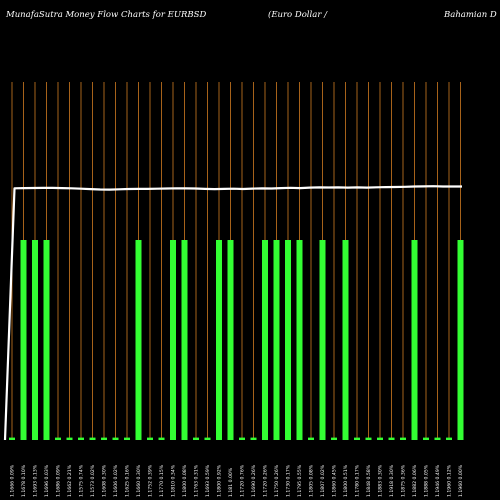 The width and height of the screenshot is (500, 500). What do you see at coordinates (174, 480) in the screenshot?
I see `x-tick-label: 1.1810 0.34%` at bounding box center [174, 480].